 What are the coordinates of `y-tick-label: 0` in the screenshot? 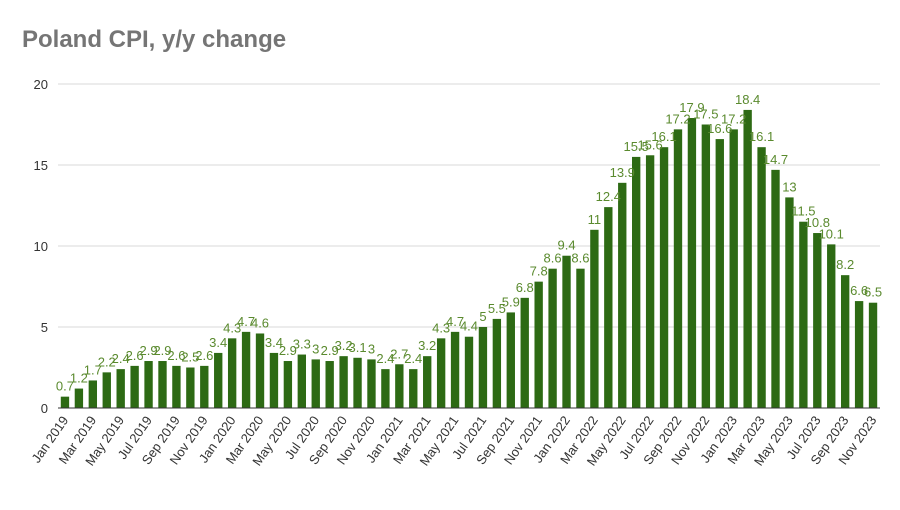 It's located at (44, 408).